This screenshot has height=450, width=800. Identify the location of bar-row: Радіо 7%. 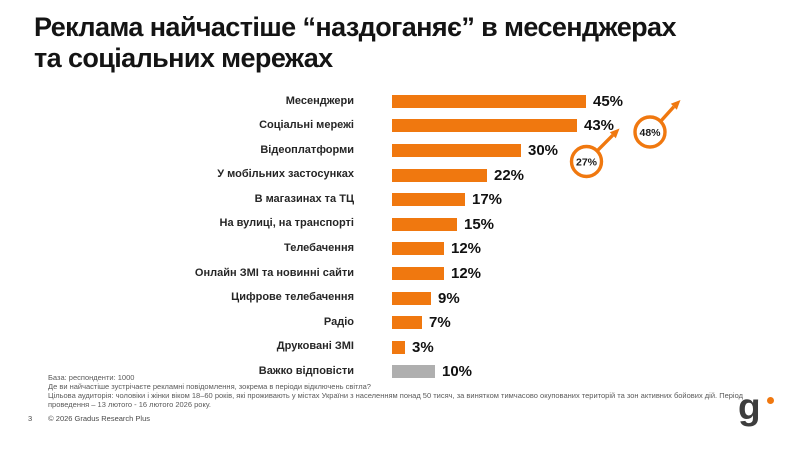
(400, 322).